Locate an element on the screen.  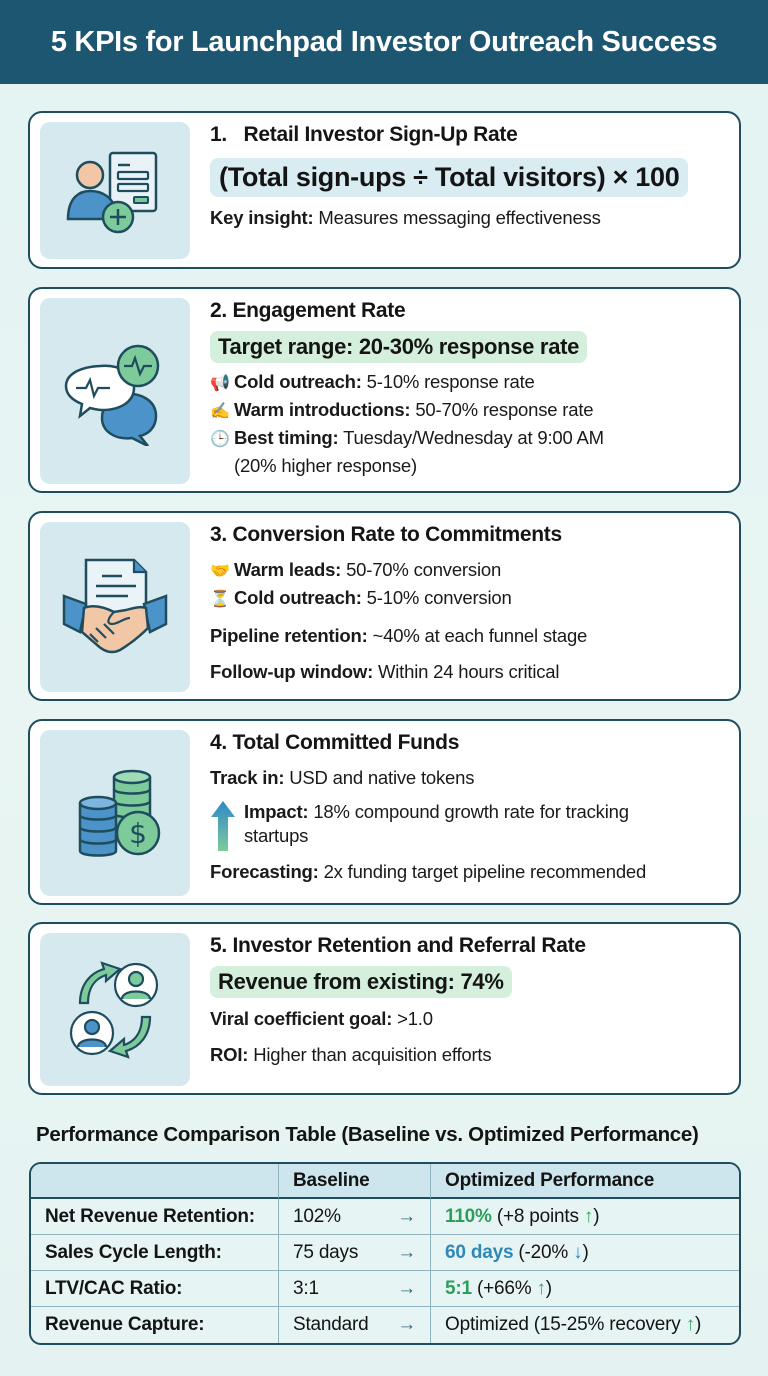
handshake-icon: 🤝 is located at coordinates (220, 571).